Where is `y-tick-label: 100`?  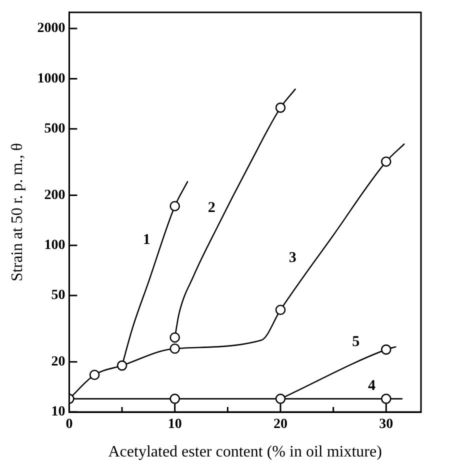 y-tick-label: 100 is located at coordinates (55, 245).